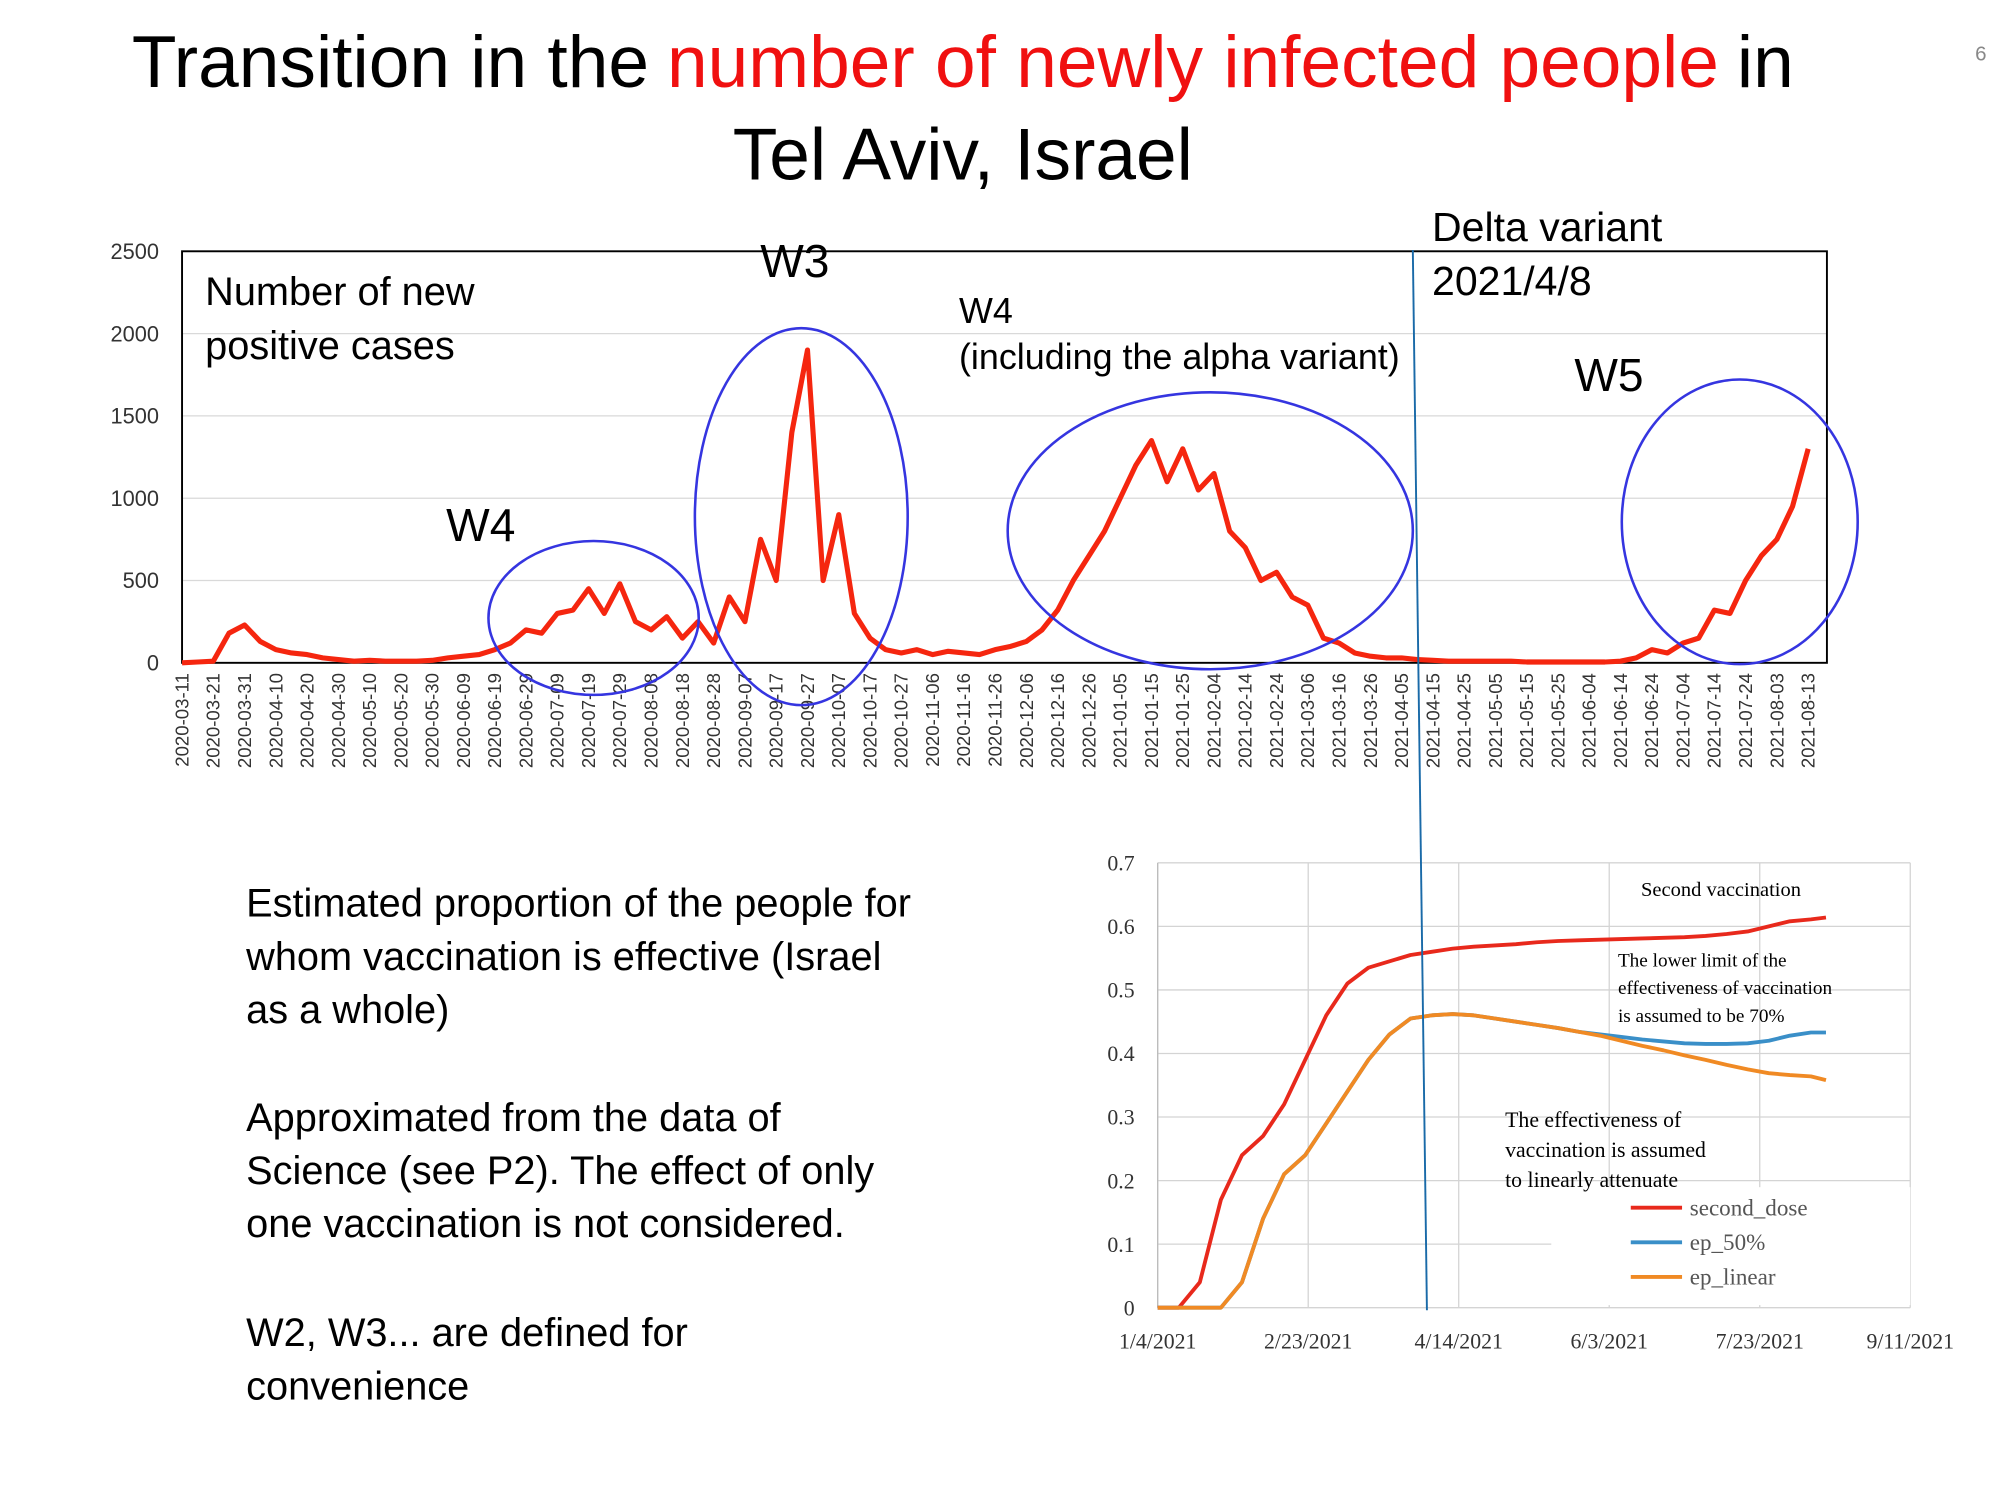 This screenshot has height=1500, width=2000. What do you see at coordinates (807, 720) in the screenshot?
I see `x-tick-label: 2020-09-27` at bounding box center [807, 720].